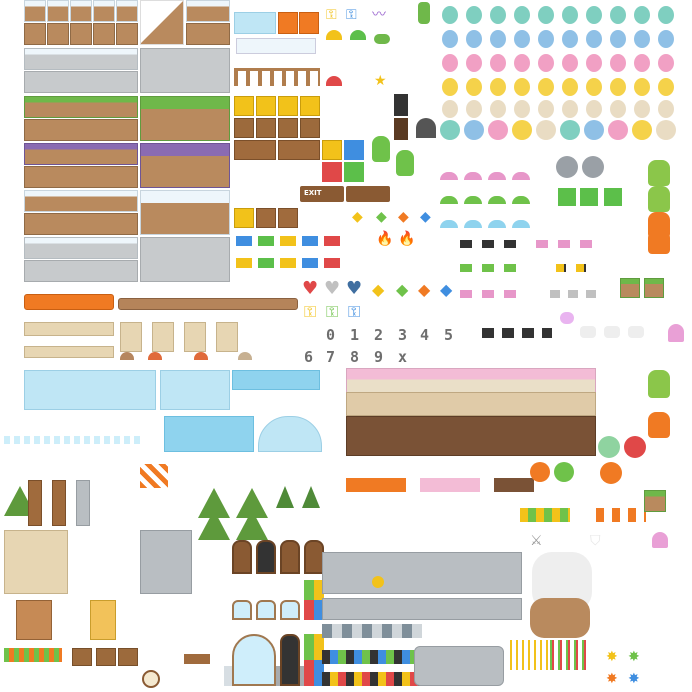 Image resolution: width=692 pixels, height=692 pixels. I want to click on tile-dirt, so click(81, 34).